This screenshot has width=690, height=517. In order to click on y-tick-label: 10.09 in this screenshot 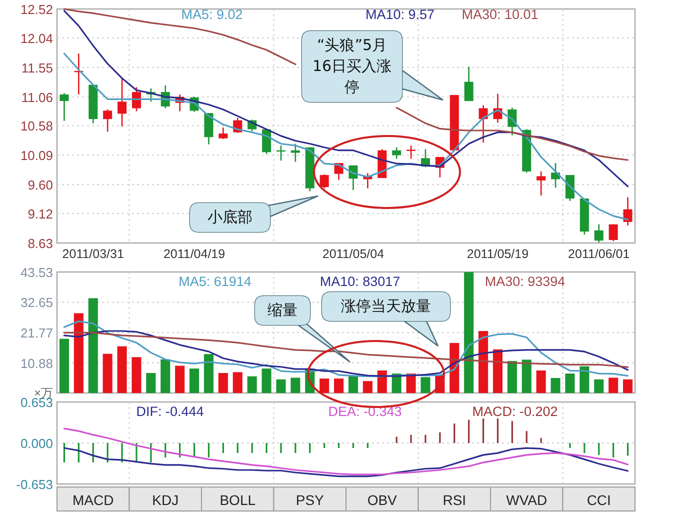, I will do `click(36, 156)`.